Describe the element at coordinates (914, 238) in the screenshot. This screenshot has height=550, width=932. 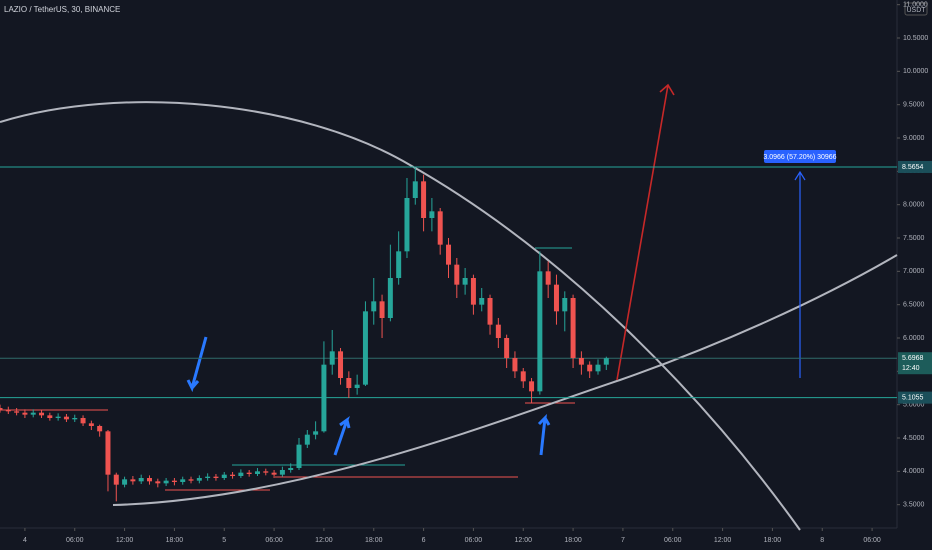
I see `y-tick-label: 7.5000` at that location.